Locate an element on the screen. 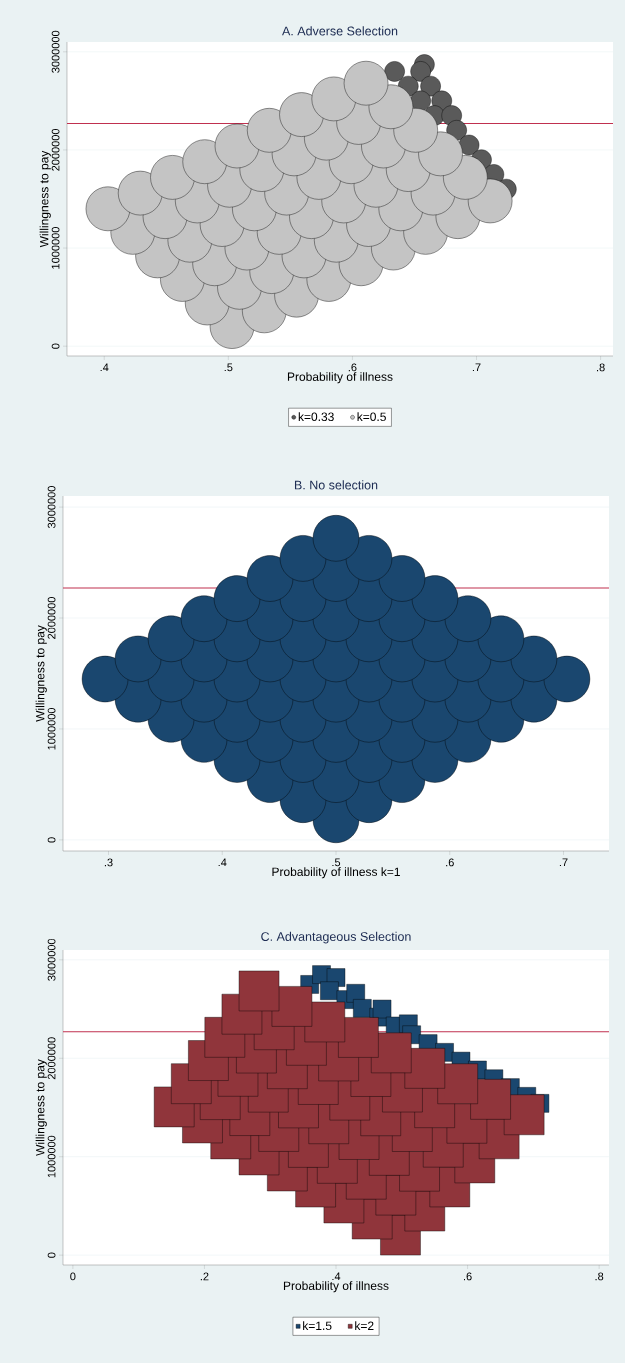 The height and width of the screenshot is (1363, 625). x-axis-title: Probability of illness k=1 is located at coordinates (336, 873).